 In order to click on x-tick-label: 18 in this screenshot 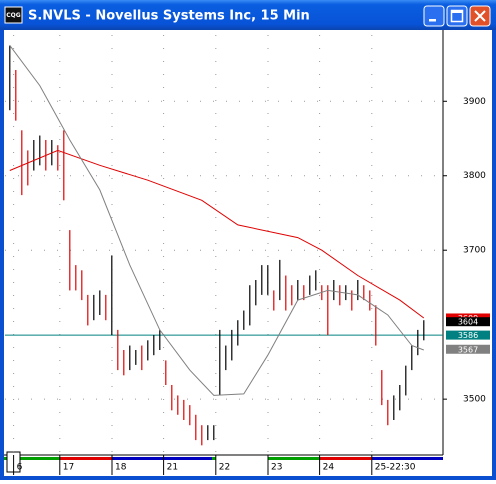, I will do `click(121, 468)`.